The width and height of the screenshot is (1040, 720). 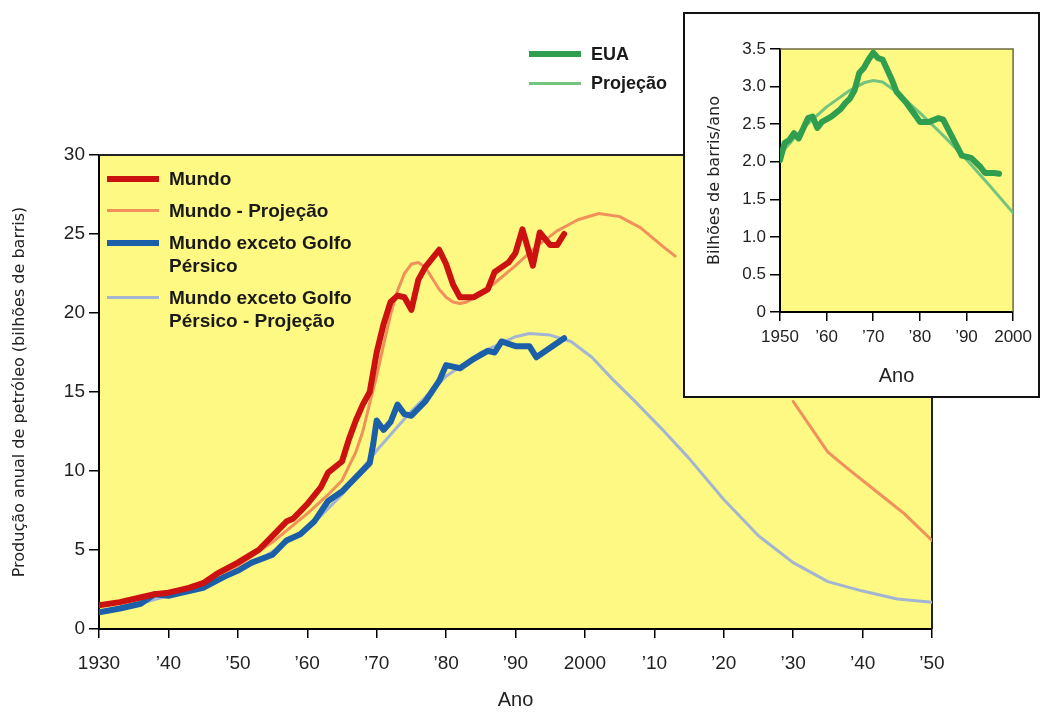 I want to click on y-tick-label: 3.5, so click(x=754, y=48).